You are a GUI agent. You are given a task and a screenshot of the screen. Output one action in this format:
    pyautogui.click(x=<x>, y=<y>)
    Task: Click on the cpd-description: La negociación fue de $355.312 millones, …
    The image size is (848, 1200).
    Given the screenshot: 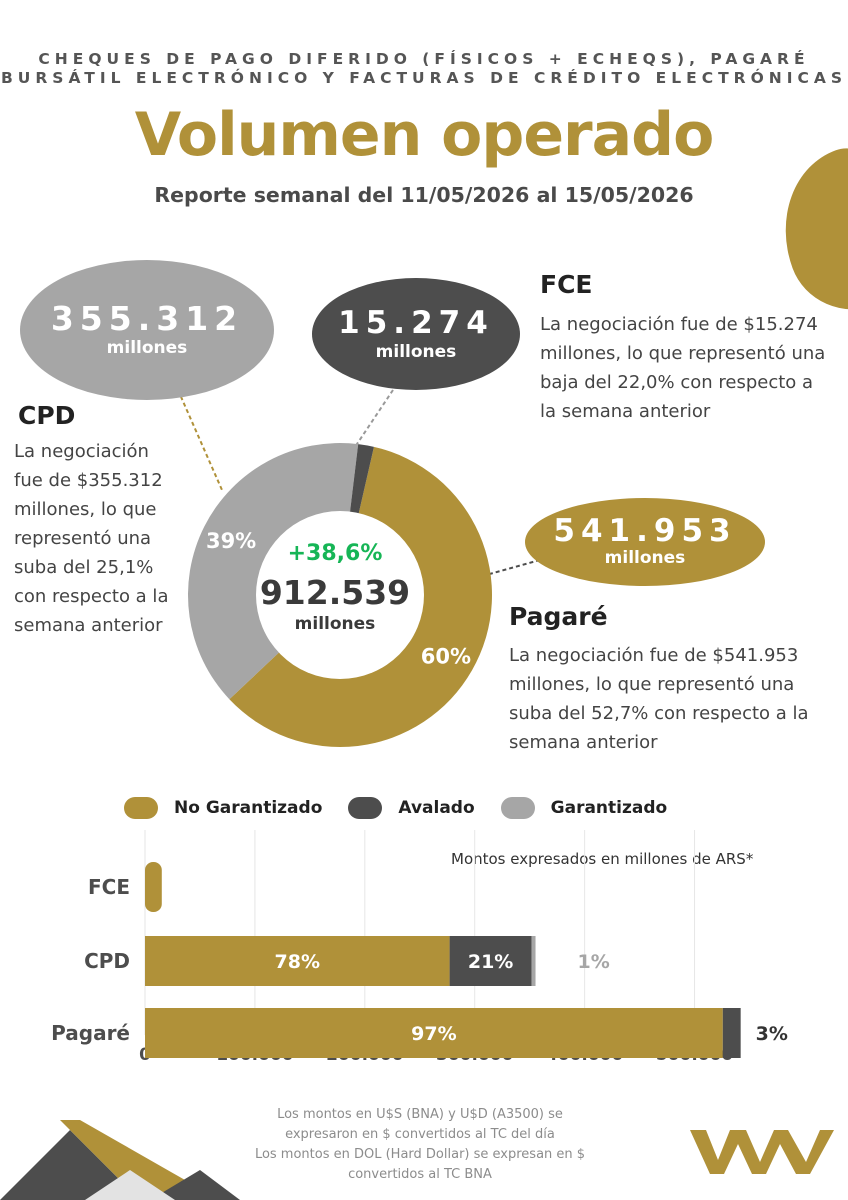 What is the action you would take?
    pyautogui.click(x=91, y=538)
    